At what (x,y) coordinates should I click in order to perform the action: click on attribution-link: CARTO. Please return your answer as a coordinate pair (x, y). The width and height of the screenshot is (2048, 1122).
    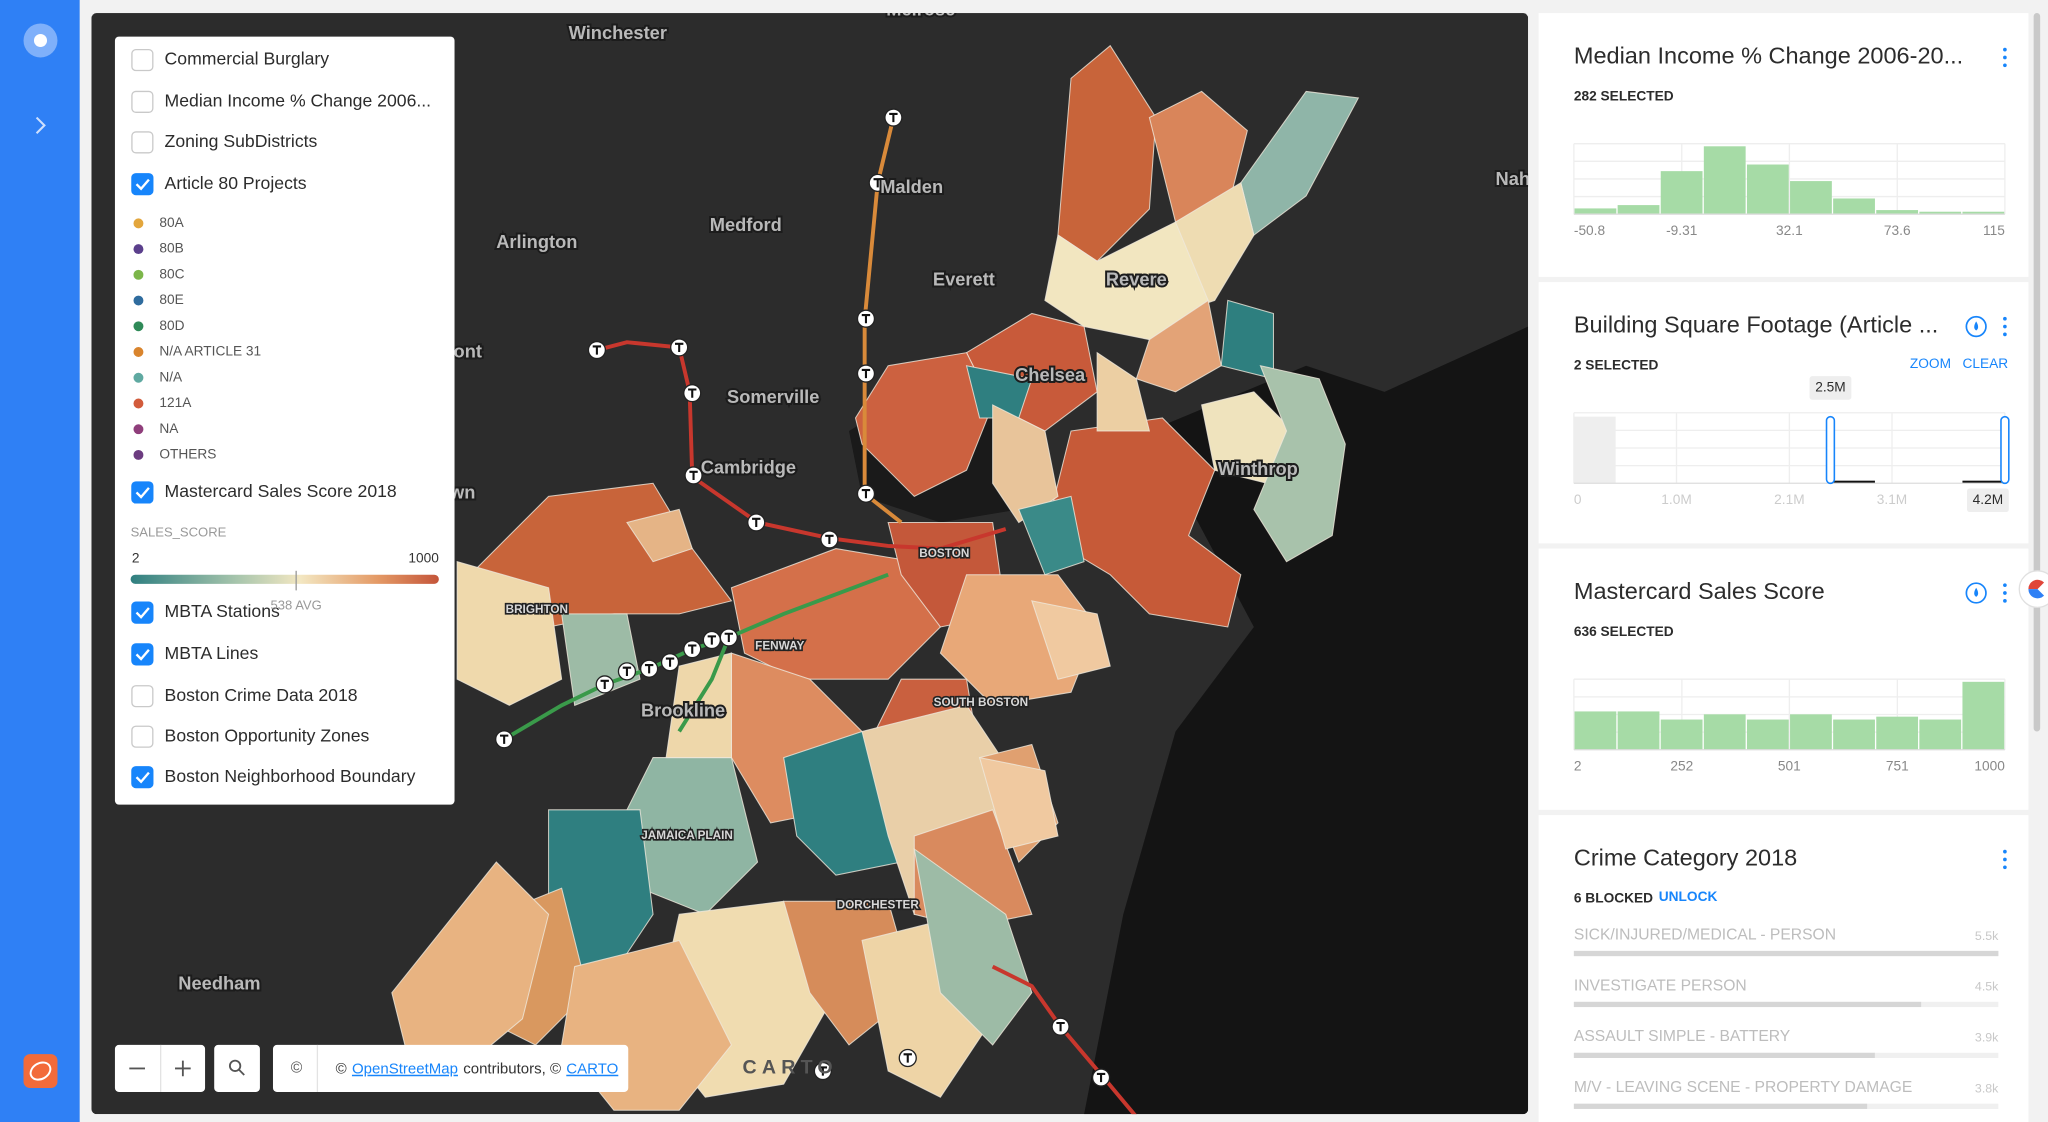
    Looking at the image, I should click on (592, 1069).